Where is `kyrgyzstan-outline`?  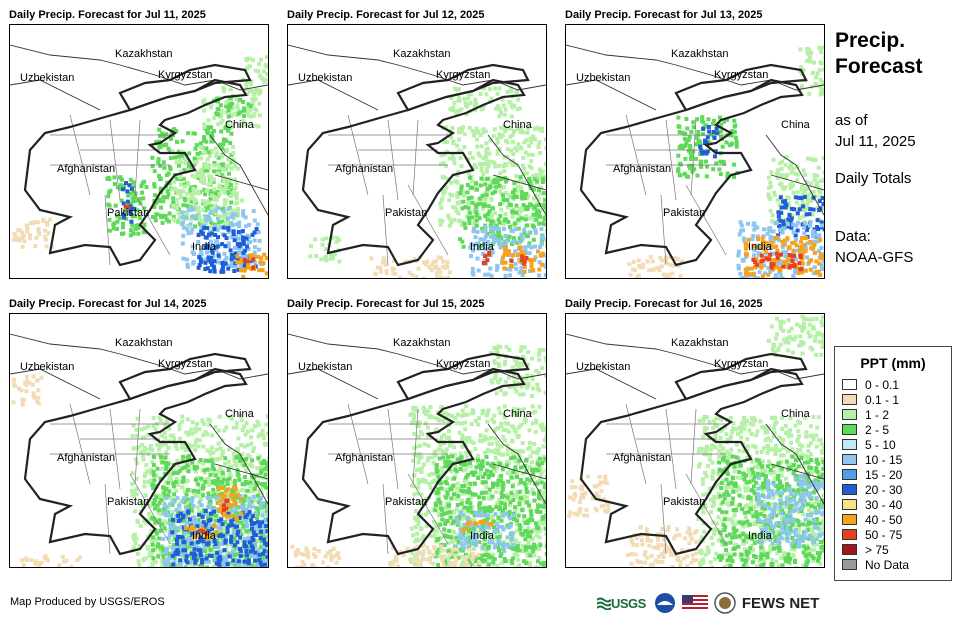 kyrgyzstan-outline is located at coordinates (741, 87).